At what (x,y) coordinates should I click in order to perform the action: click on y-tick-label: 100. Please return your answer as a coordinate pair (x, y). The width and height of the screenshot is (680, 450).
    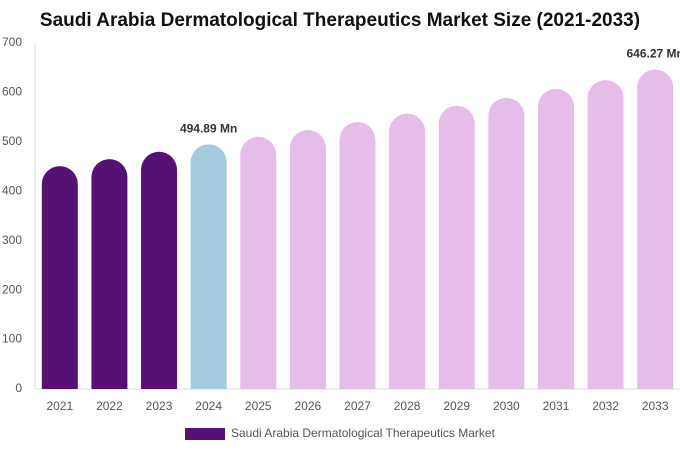
    Looking at the image, I should click on (12, 339).